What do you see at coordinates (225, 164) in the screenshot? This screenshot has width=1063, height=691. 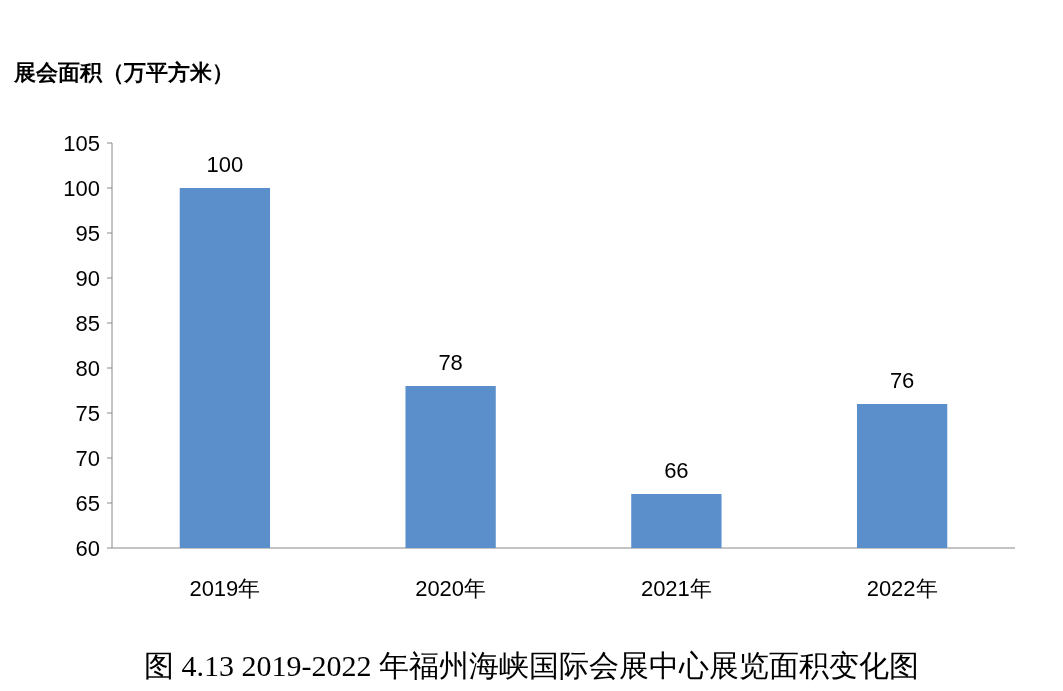 I see `data-label: 100` at bounding box center [225, 164].